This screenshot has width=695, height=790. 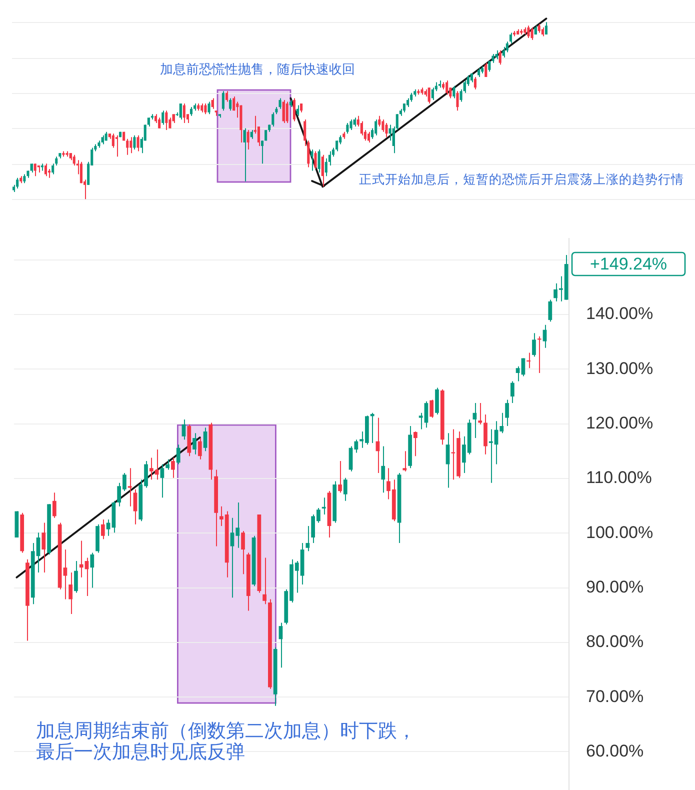 What do you see at coordinates (615, 696) in the screenshot?
I see `y-tick-label: 70.00%` at bounding box center [615, 696].